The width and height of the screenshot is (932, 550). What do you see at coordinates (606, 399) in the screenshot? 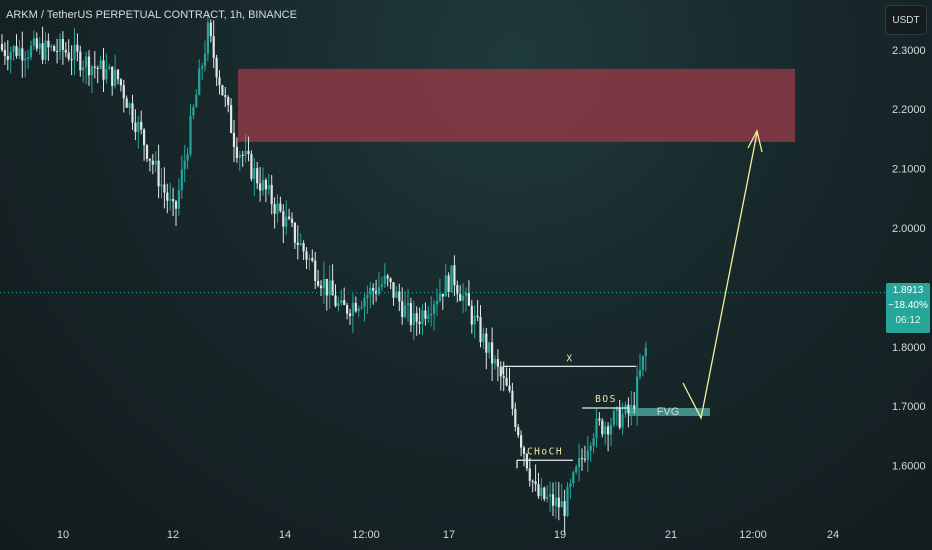
I see `bos-label: BOS` at bounding box center [606, 399].